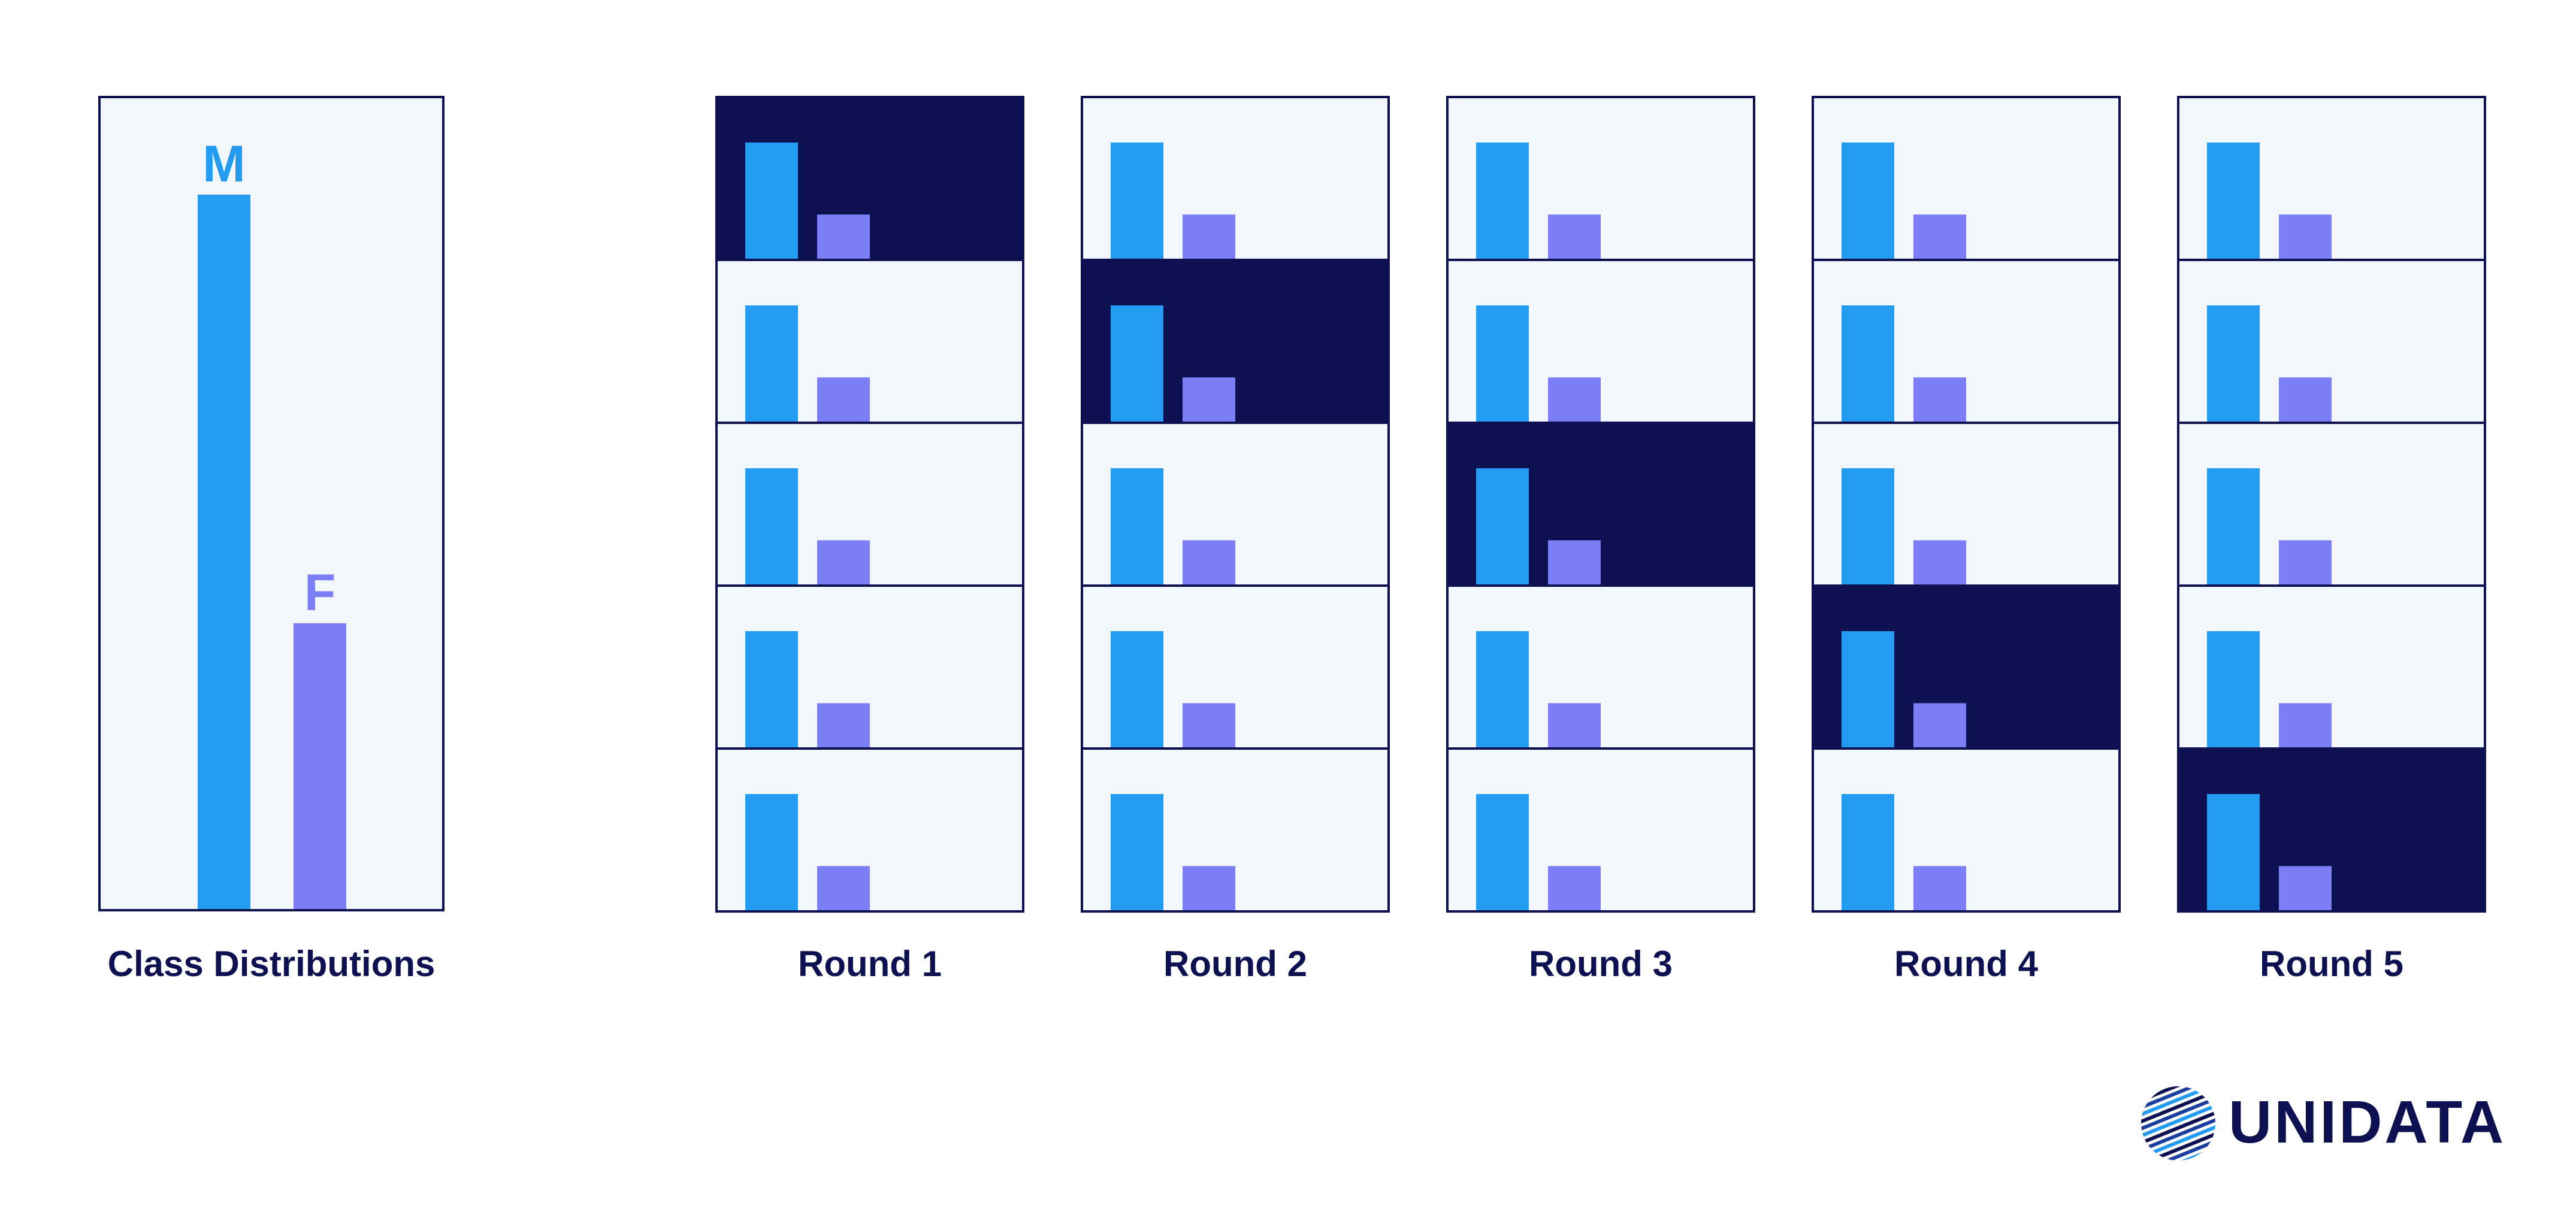 Image resolution: width=2576 pixels, height=1224 pixels. What do you see at coordinates (272, 964) in the screenshot?
I see `class-distribution-label: Class Distributions` at bounding box center [272, 964].